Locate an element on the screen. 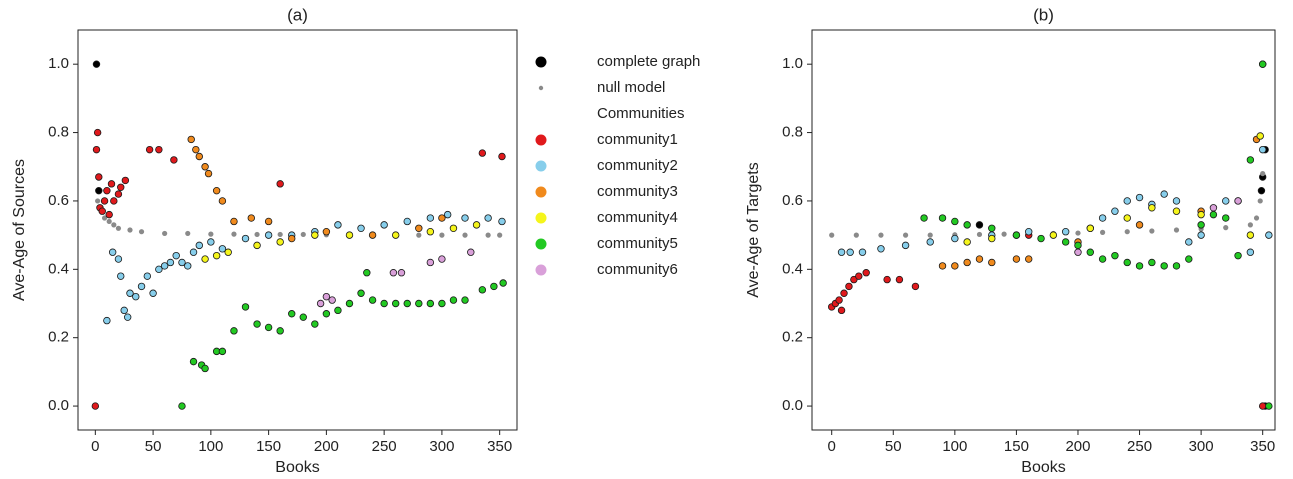 The height and width of the screenshot is (479, 1293). chart-title: (b) is located at coordinates (1043, 14).